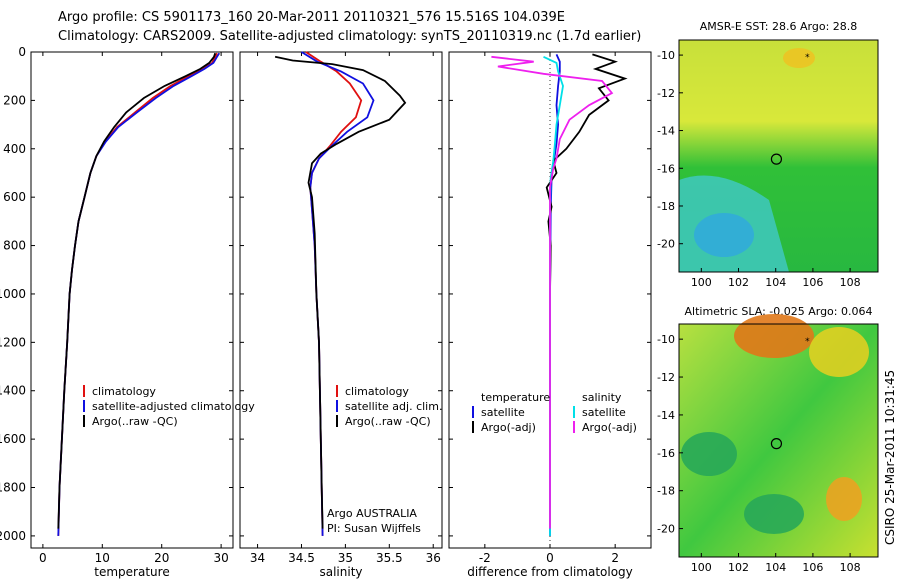  What do you see at coordinates (433, 558) in the screenshot?
I see `x-tick-label: 36` at bounding box center [433, 558].